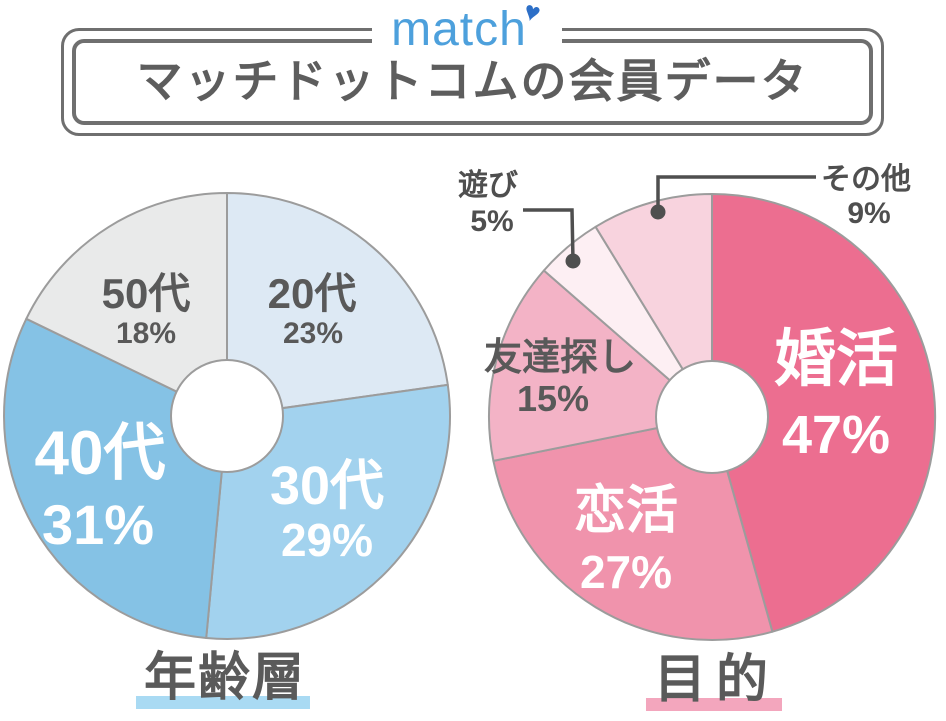 The height and width of the screenshot is (721, 946). I want to click on match-logo: match ♥, so click(467, 28).